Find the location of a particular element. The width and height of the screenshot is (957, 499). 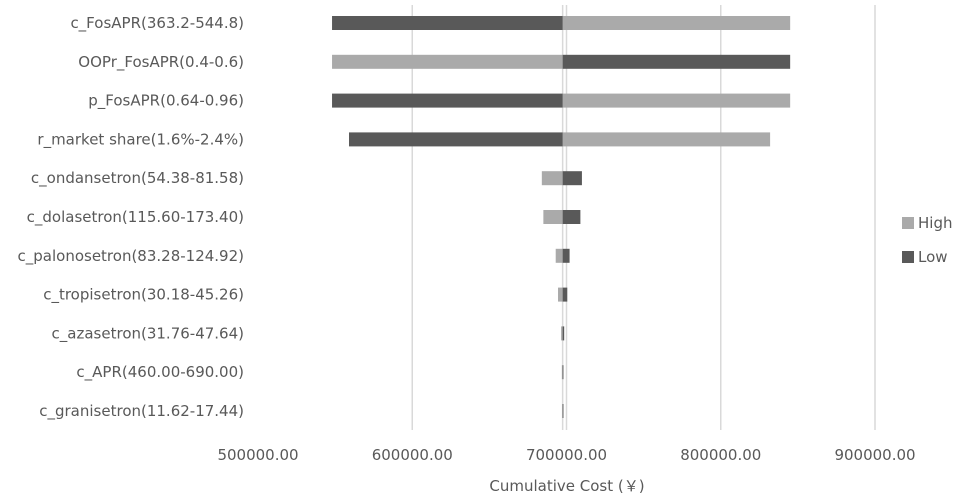

category-label-0: c_FosAPR(363.2-544.8) is located at coordinates (157, 23).